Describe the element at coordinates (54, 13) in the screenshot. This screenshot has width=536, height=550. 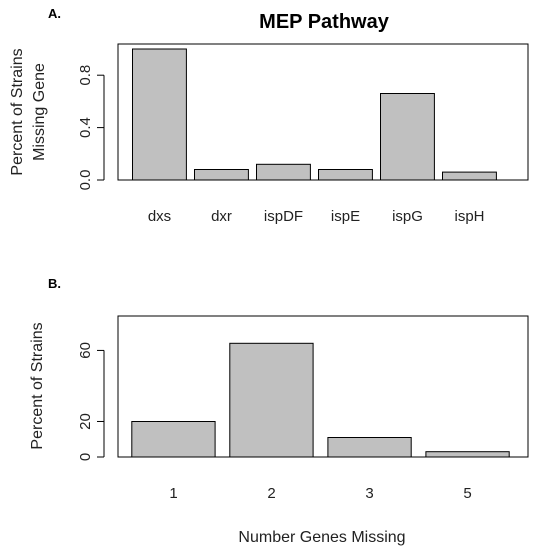
I see `panel-a-letter: A.` at that location.